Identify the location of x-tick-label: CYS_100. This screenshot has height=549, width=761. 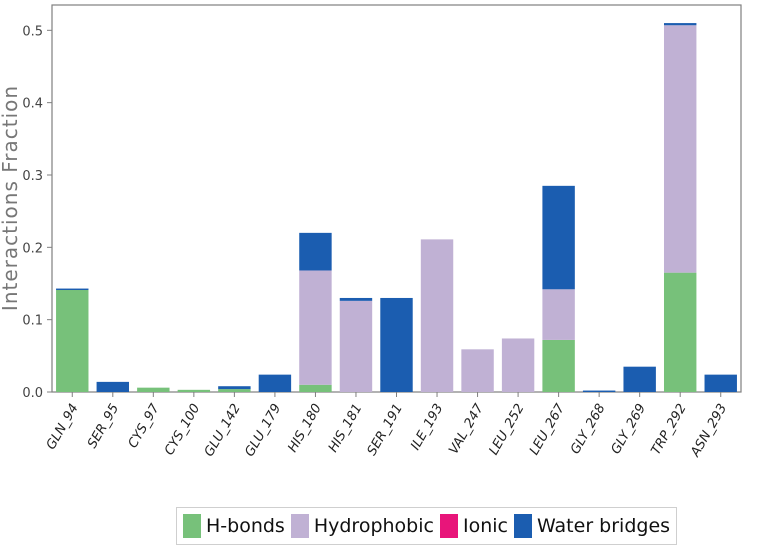
(182, 430).